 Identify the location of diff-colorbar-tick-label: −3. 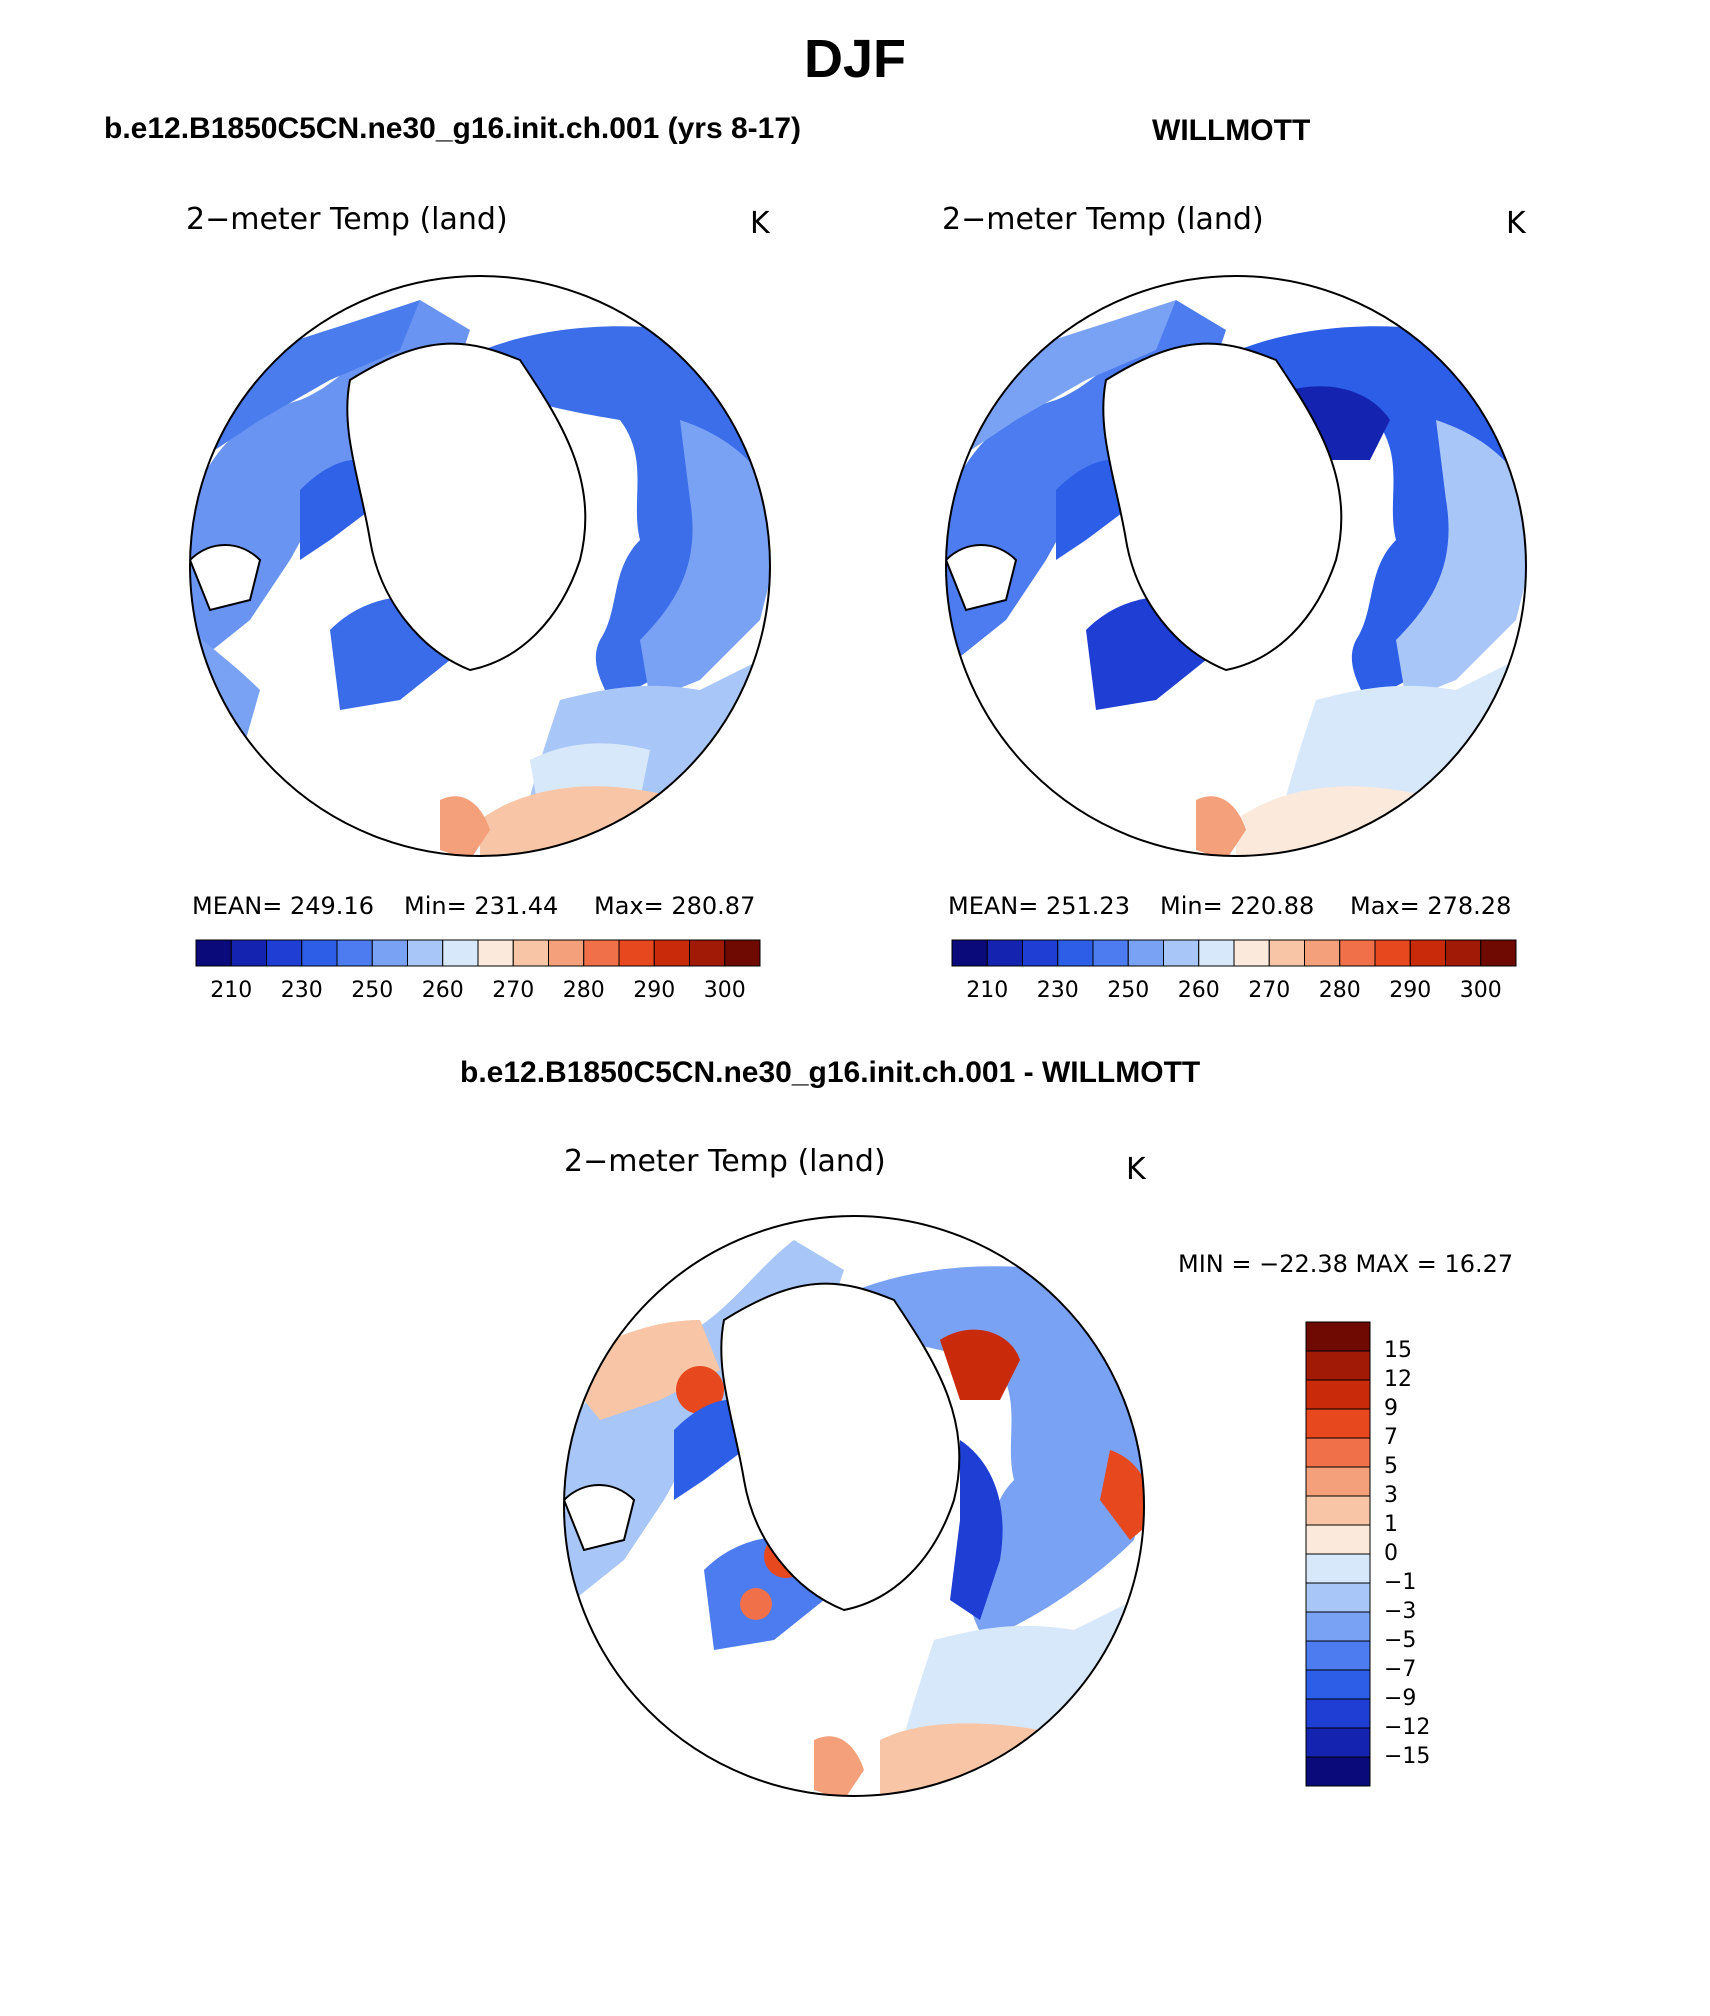
(1400, 1611).